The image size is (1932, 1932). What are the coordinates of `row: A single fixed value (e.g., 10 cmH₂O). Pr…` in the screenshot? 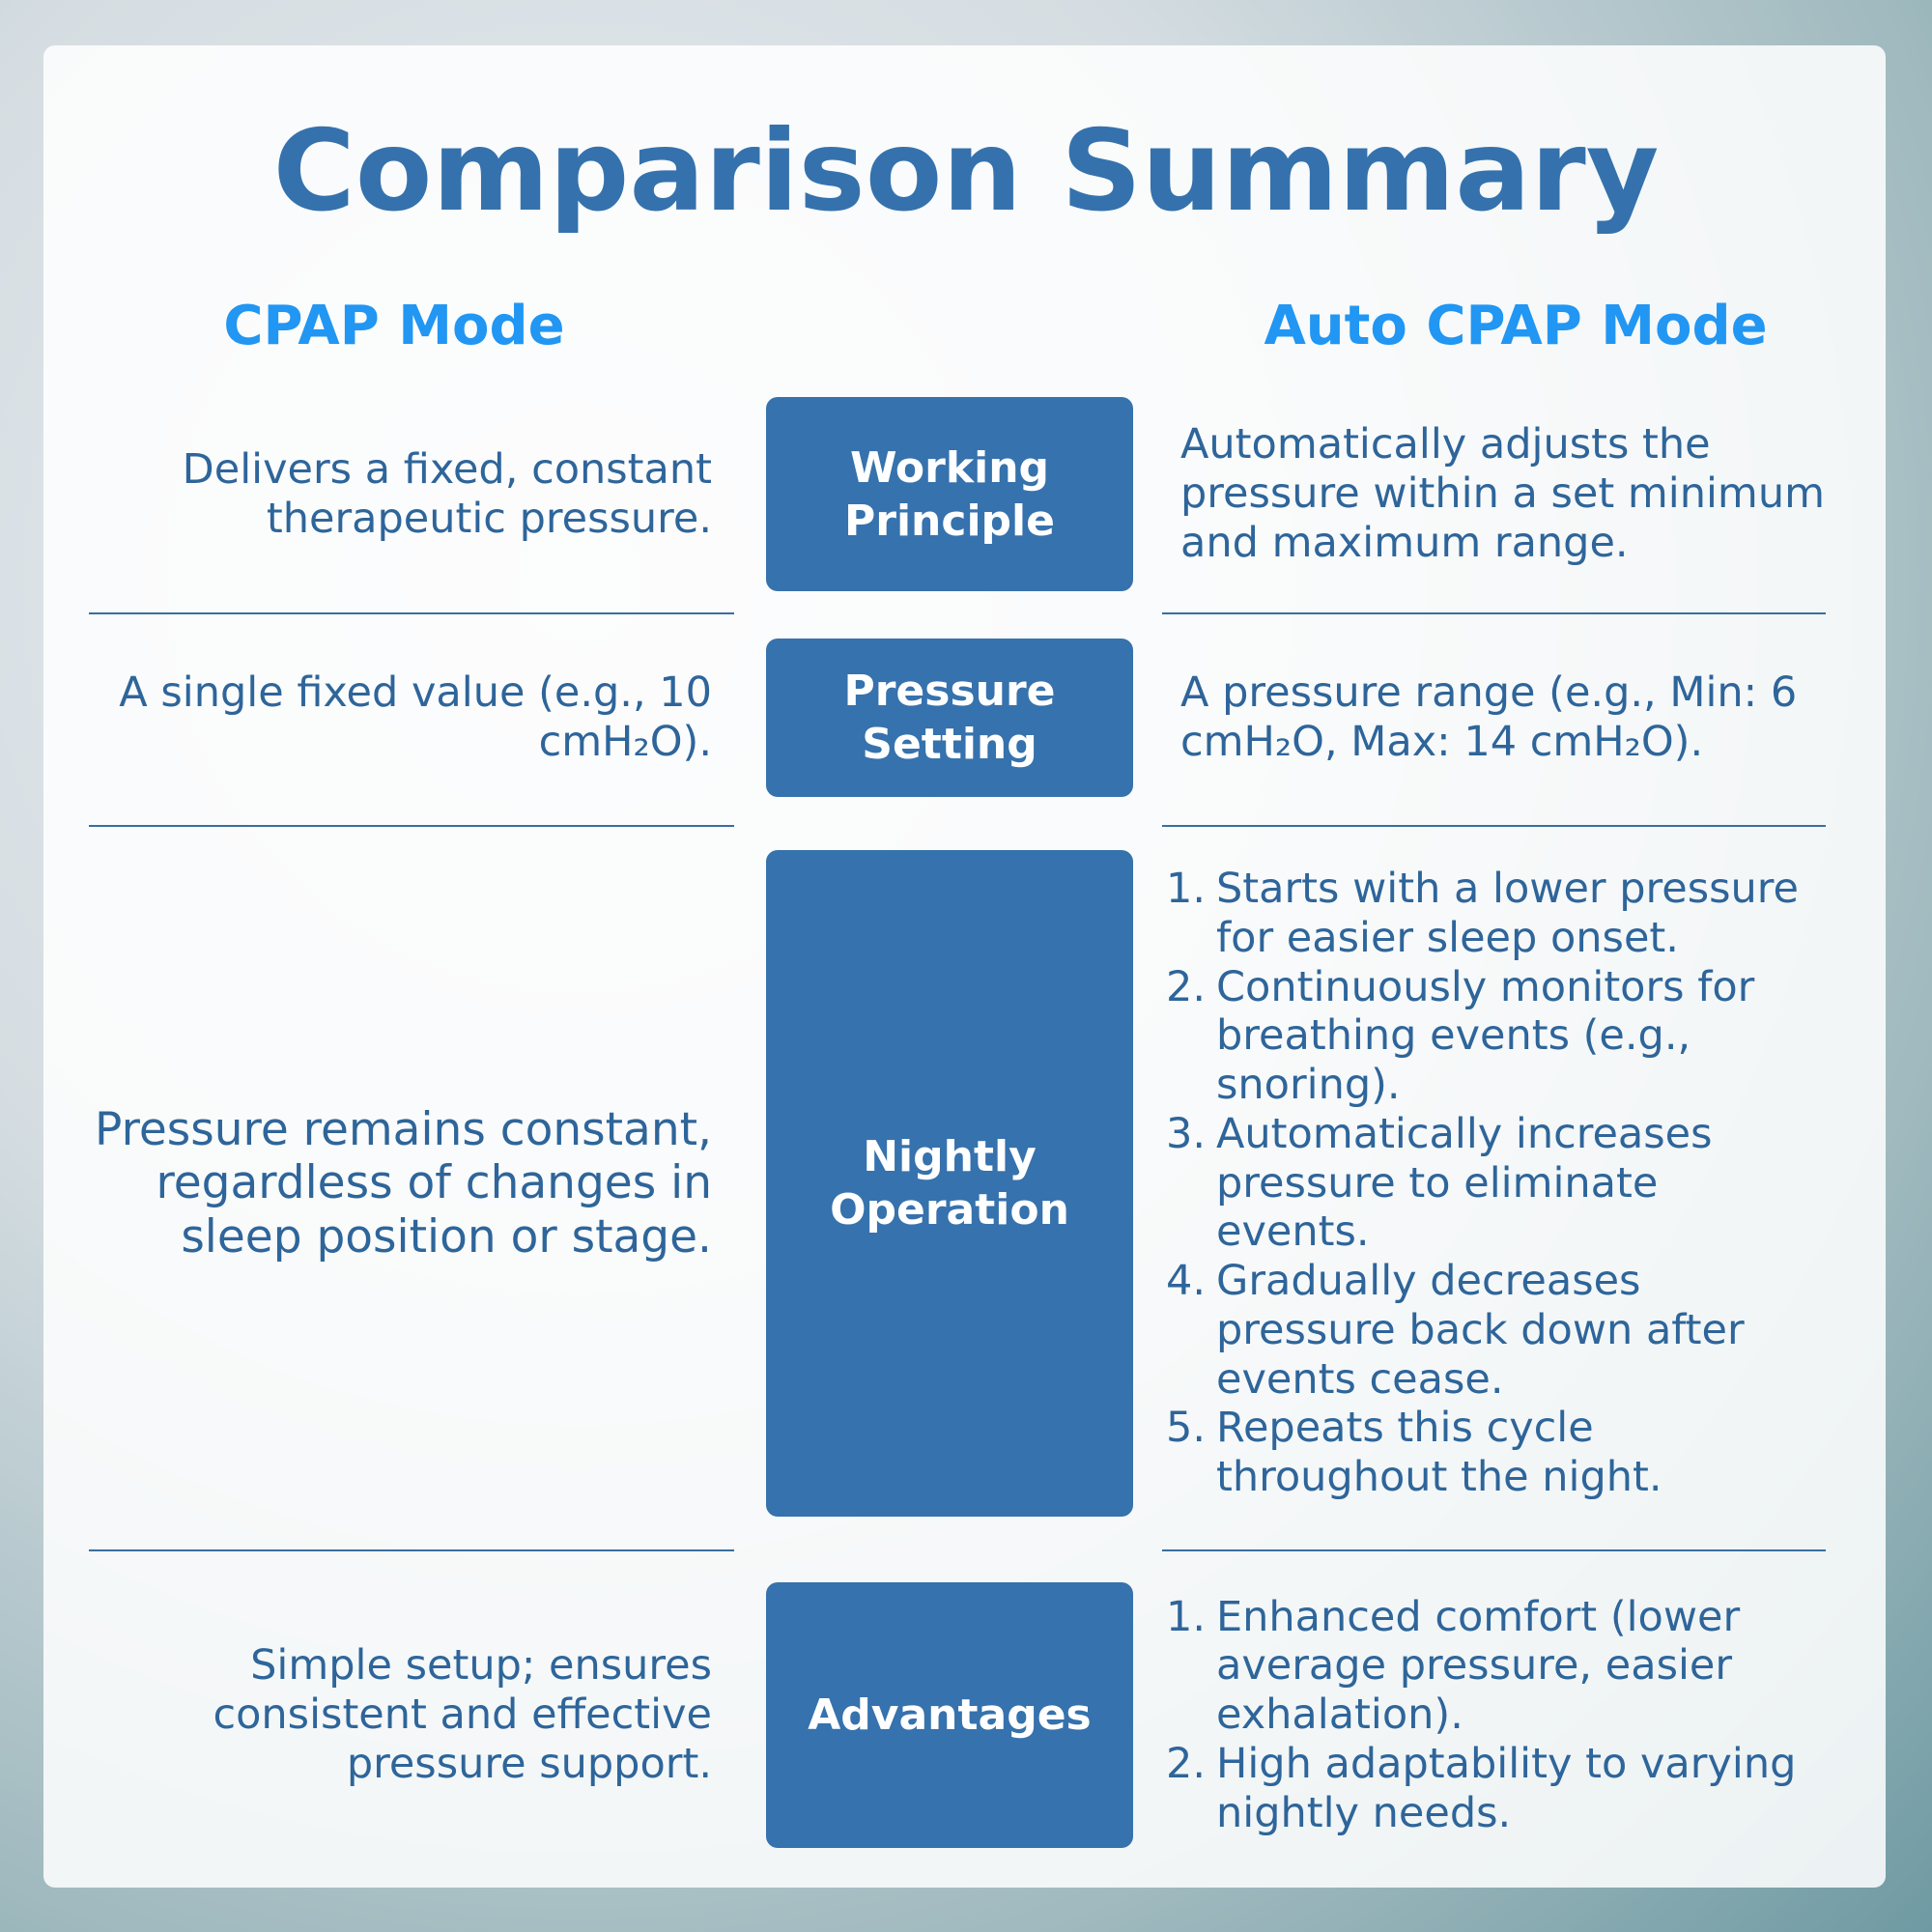 It's located at (966, 718).